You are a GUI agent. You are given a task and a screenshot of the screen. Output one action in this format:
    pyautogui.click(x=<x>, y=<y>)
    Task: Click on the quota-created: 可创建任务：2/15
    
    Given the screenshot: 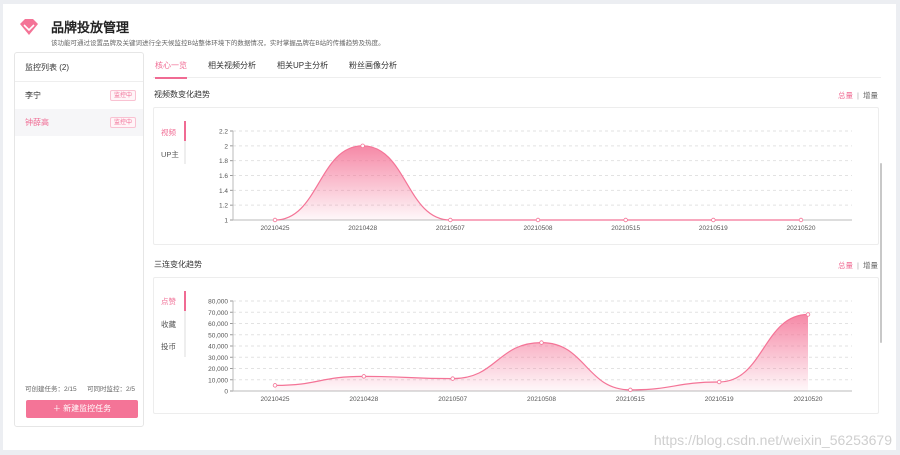 What is the action you would take?
    pyautogui.click(x=51, y=389)
    